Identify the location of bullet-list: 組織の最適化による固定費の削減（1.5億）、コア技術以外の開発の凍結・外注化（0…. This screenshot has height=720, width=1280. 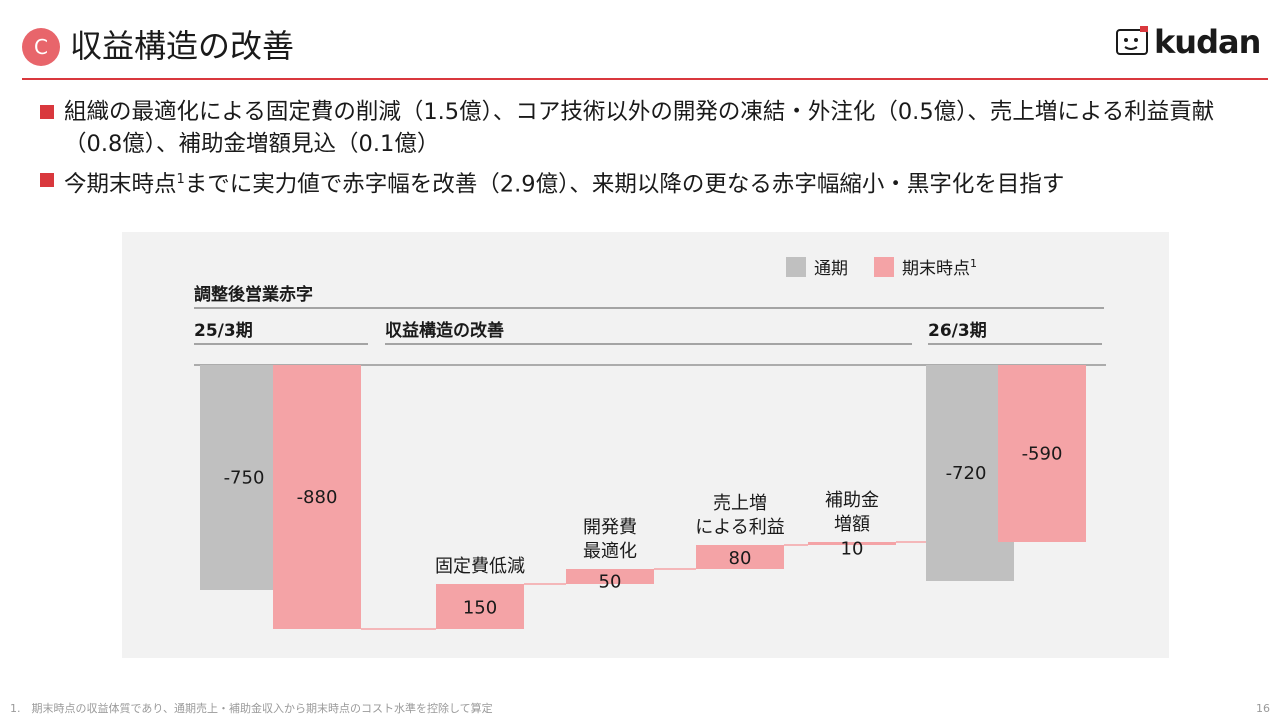
(645, 150).